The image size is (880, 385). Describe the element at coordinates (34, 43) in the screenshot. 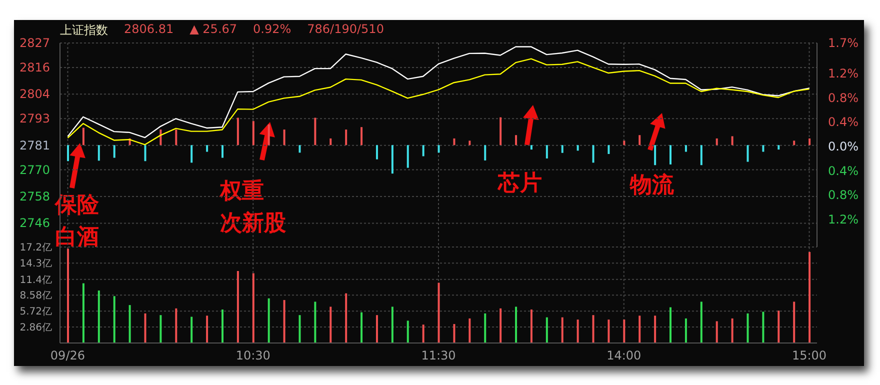

I see `y-tick-label: 2827` at that location.